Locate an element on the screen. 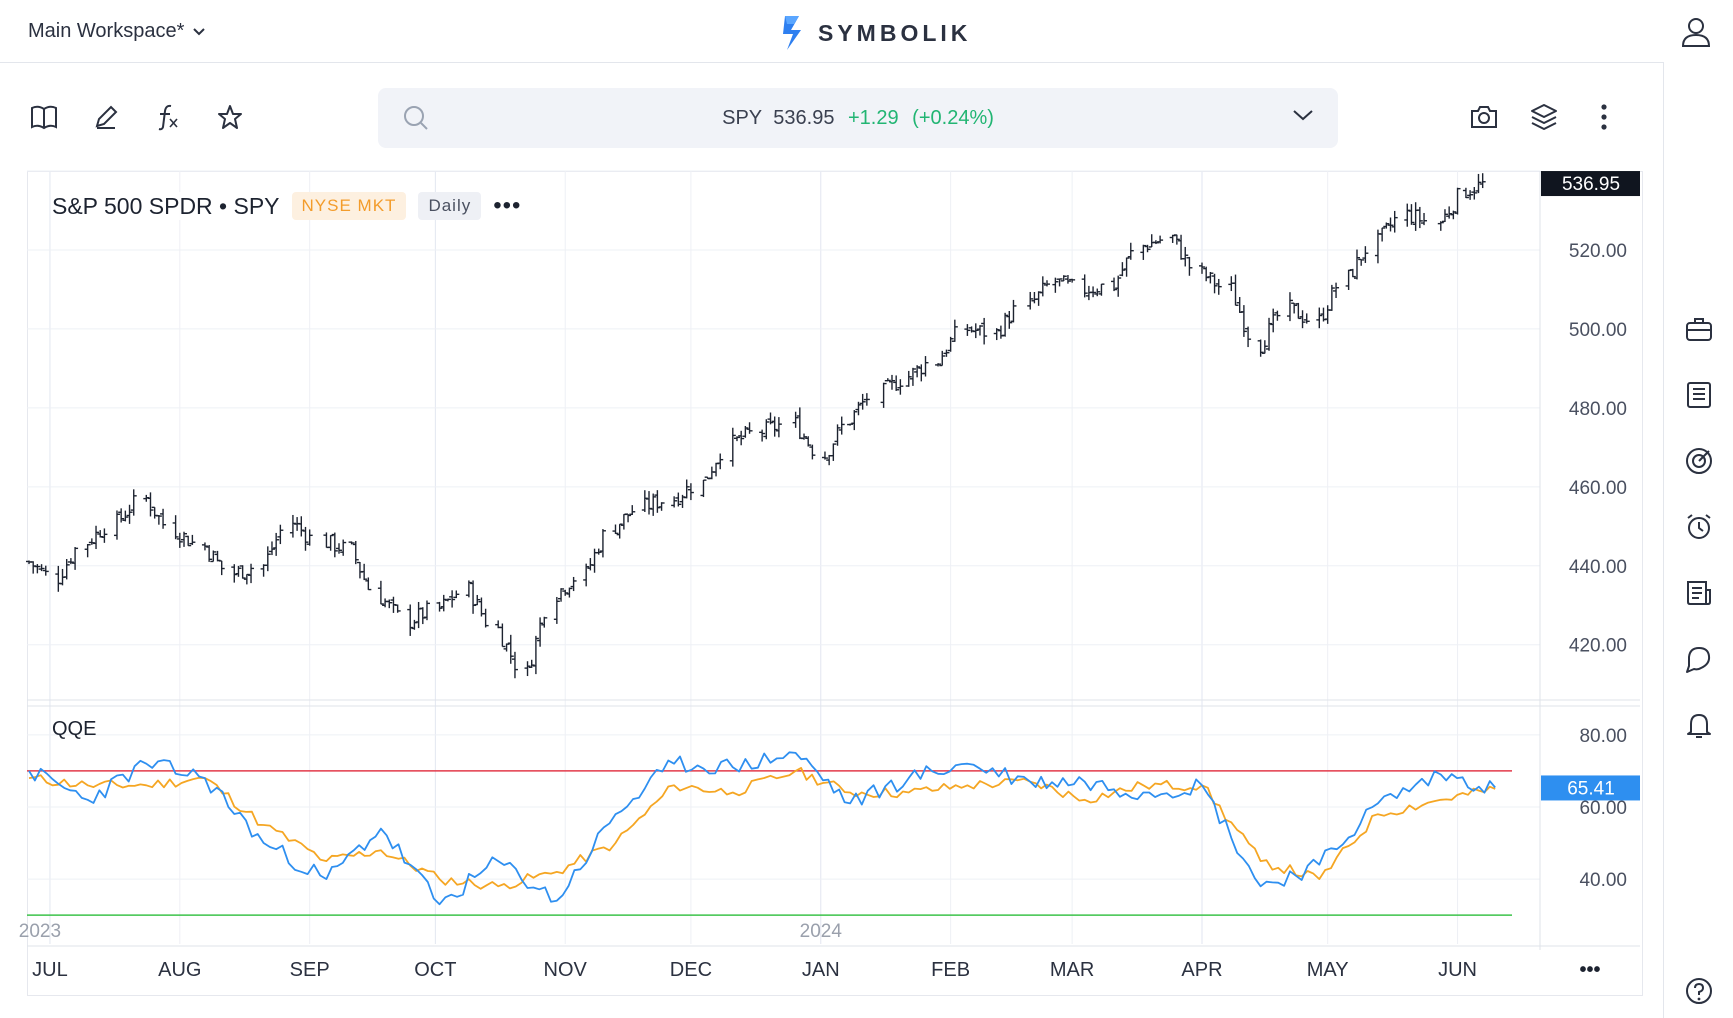  radar-icon is located at coordinates (1699, 461).